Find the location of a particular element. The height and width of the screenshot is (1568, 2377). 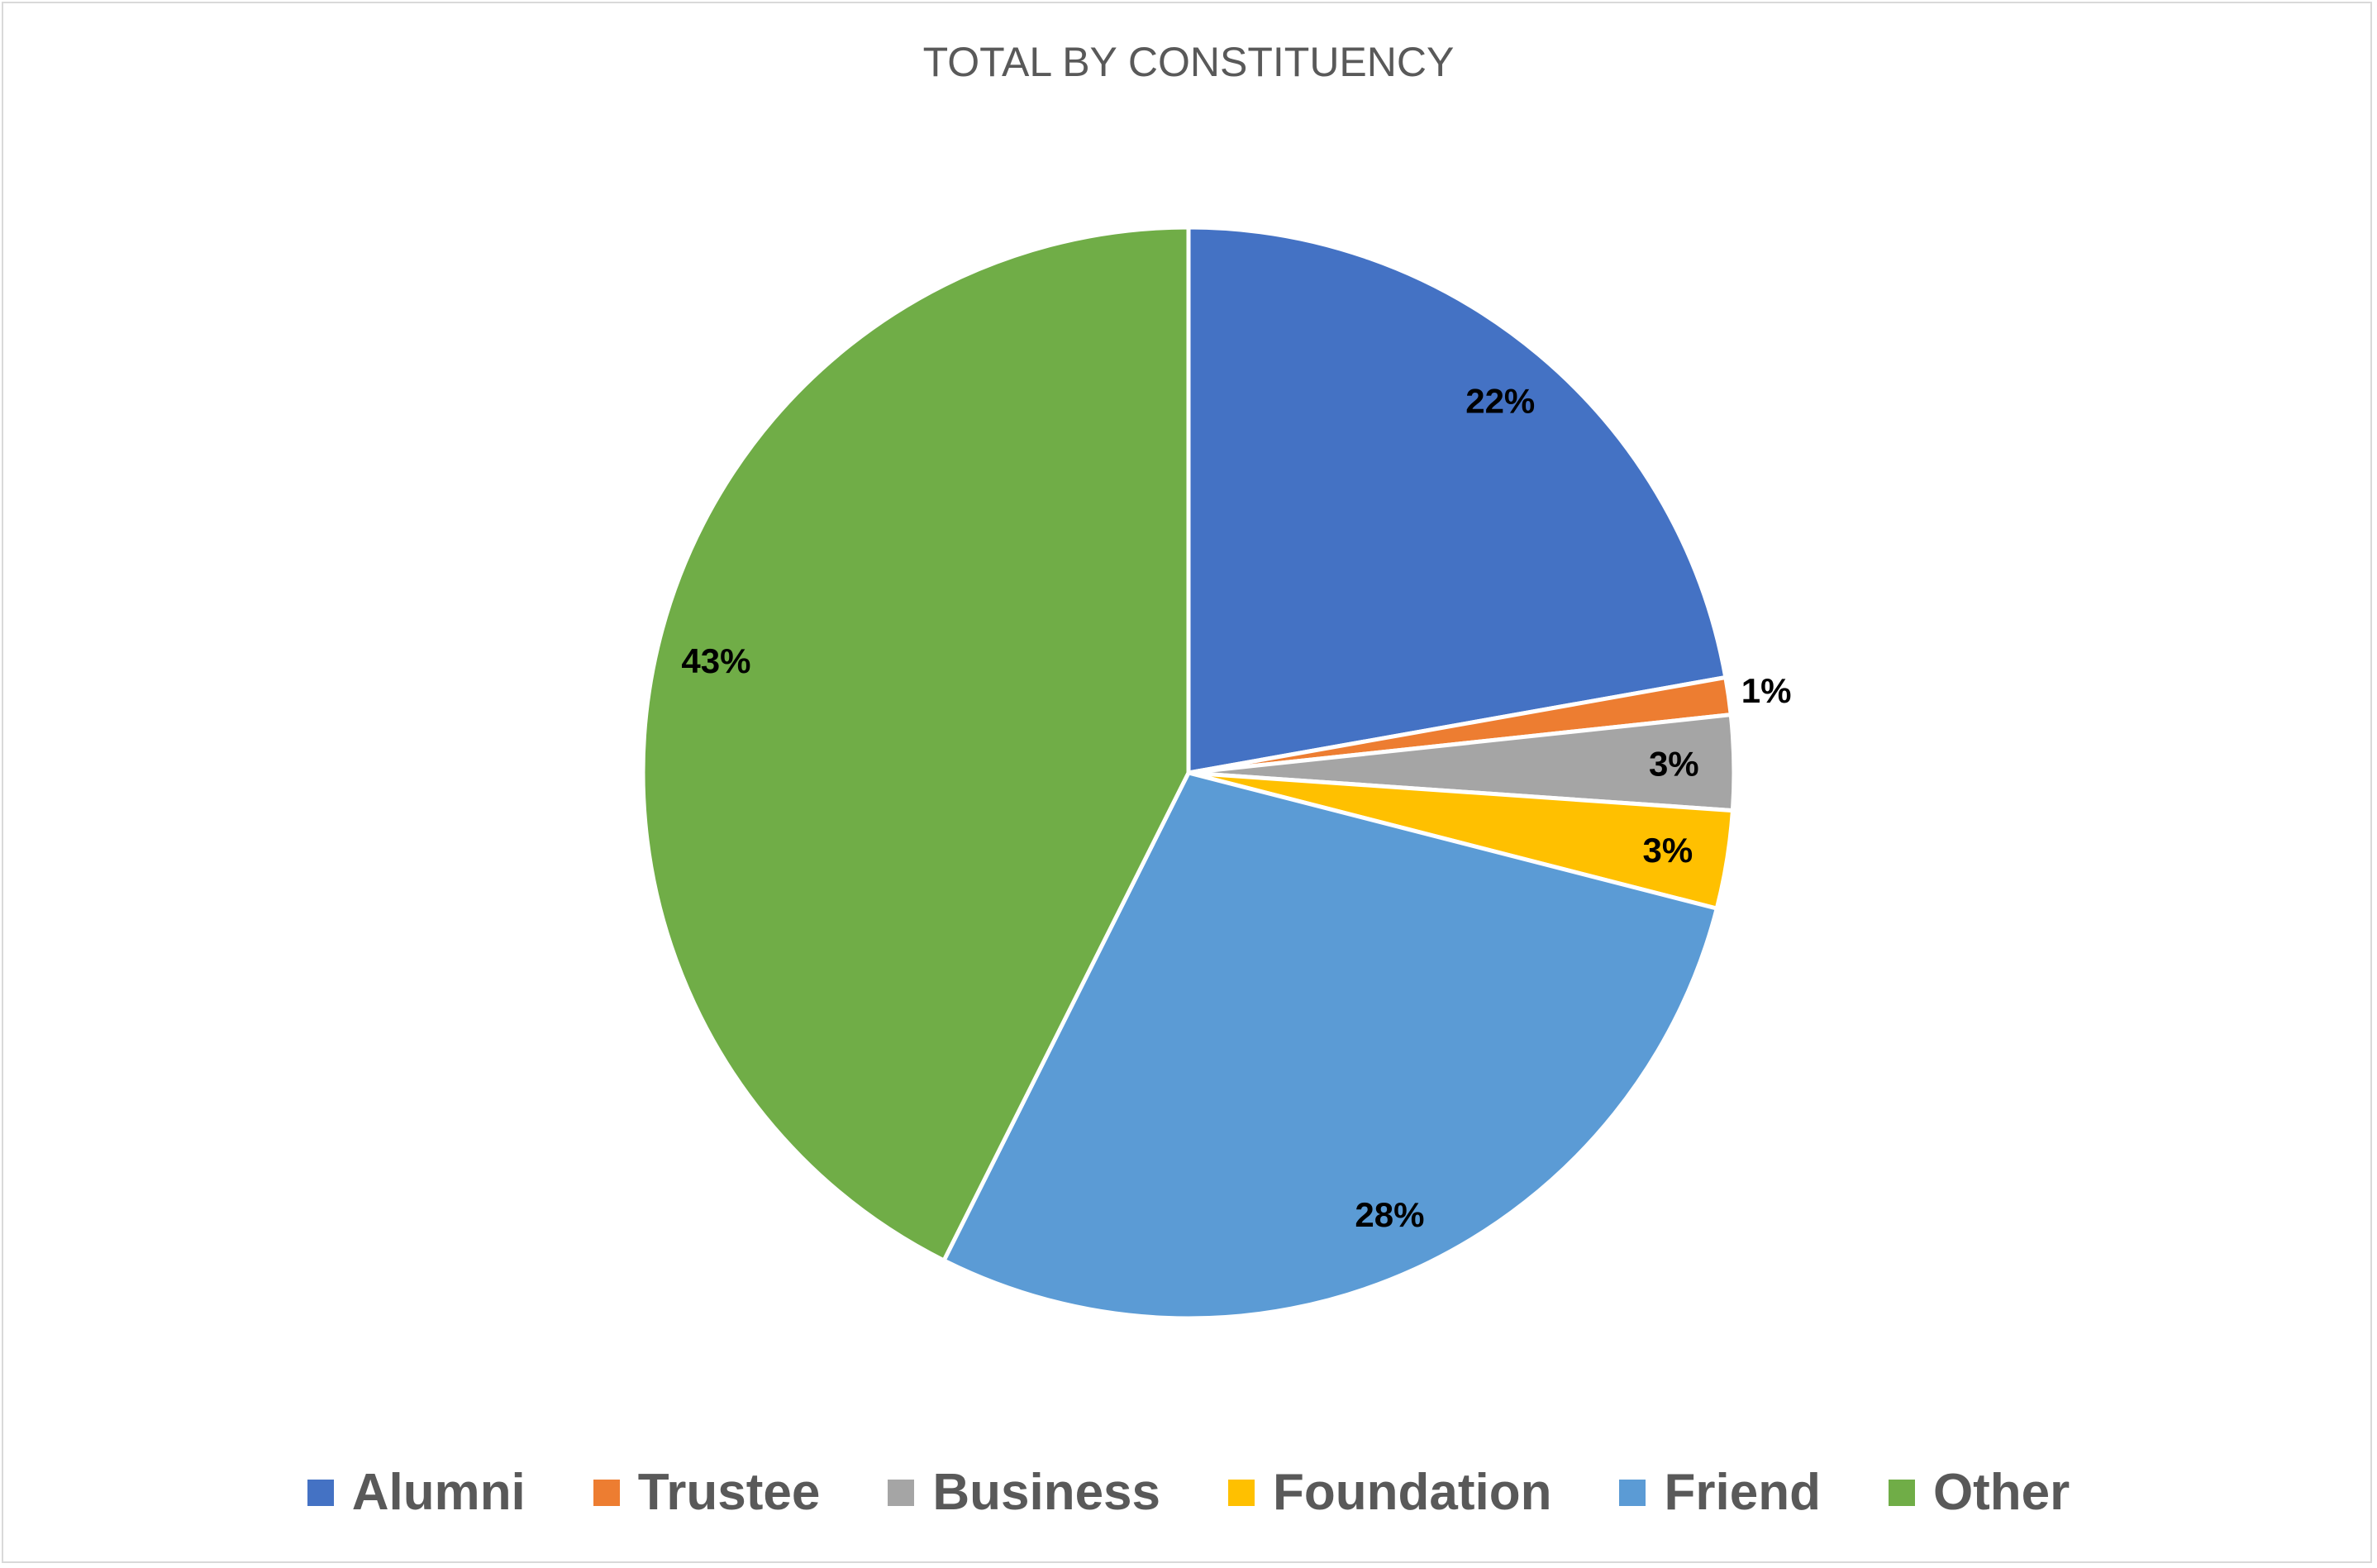

chart-title: TOTAL BY CONSTITUENCY is located at coordinates (1188, 62).